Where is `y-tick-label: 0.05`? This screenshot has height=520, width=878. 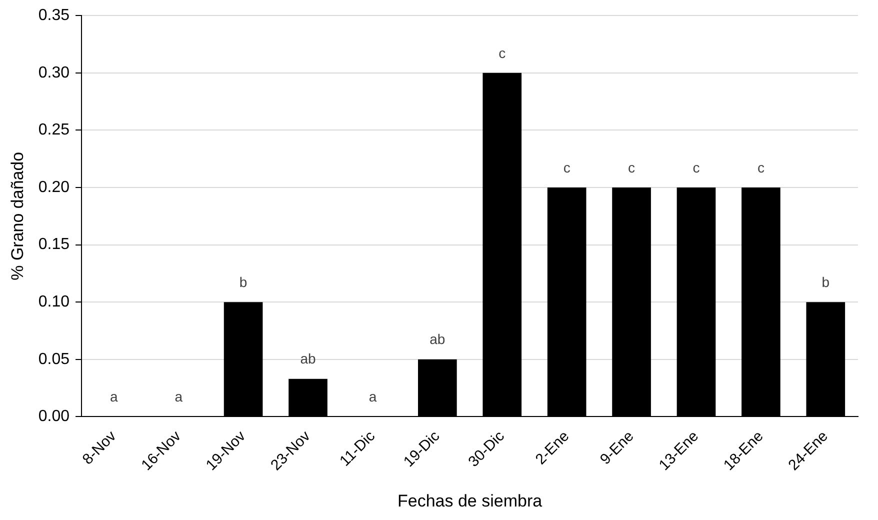
y-tick-label: 0.05 is located at coordinates (54, 359).